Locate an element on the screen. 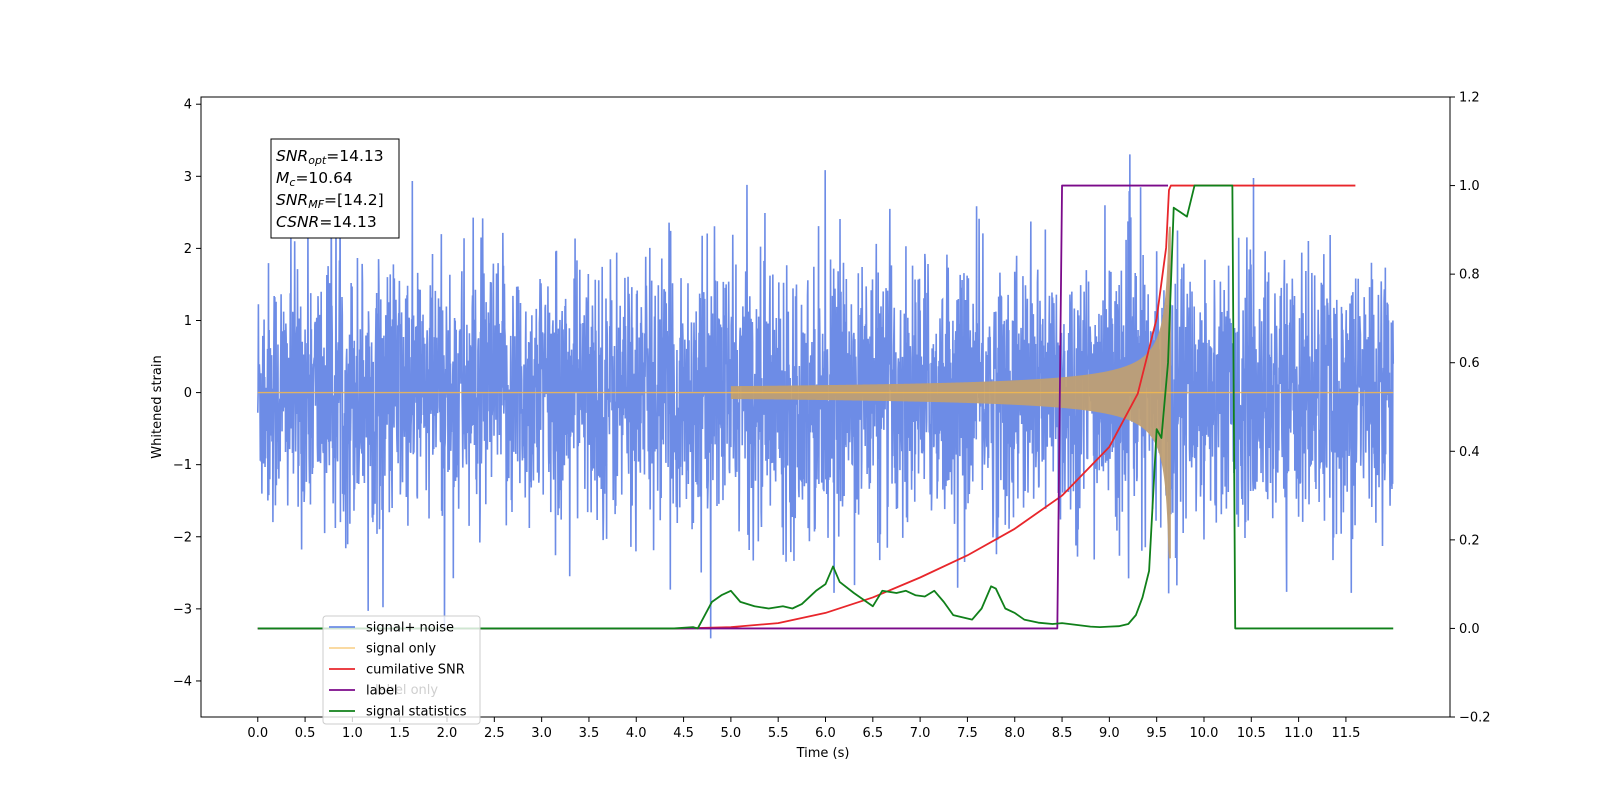 The height and width of the screenshot is (800, 1600). x-axis-label: Time (s) is located at coordinates (823, 753).